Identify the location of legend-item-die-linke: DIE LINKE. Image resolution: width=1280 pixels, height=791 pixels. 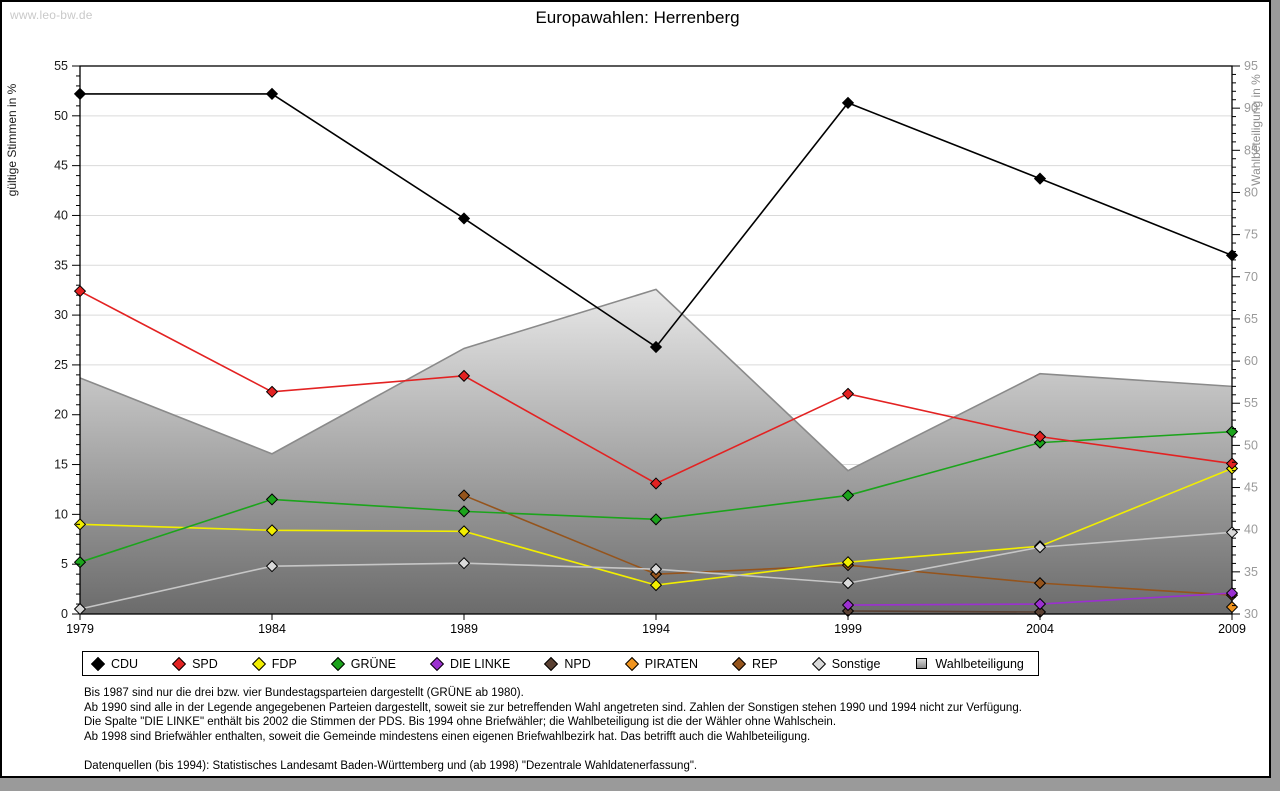
(470, 663).